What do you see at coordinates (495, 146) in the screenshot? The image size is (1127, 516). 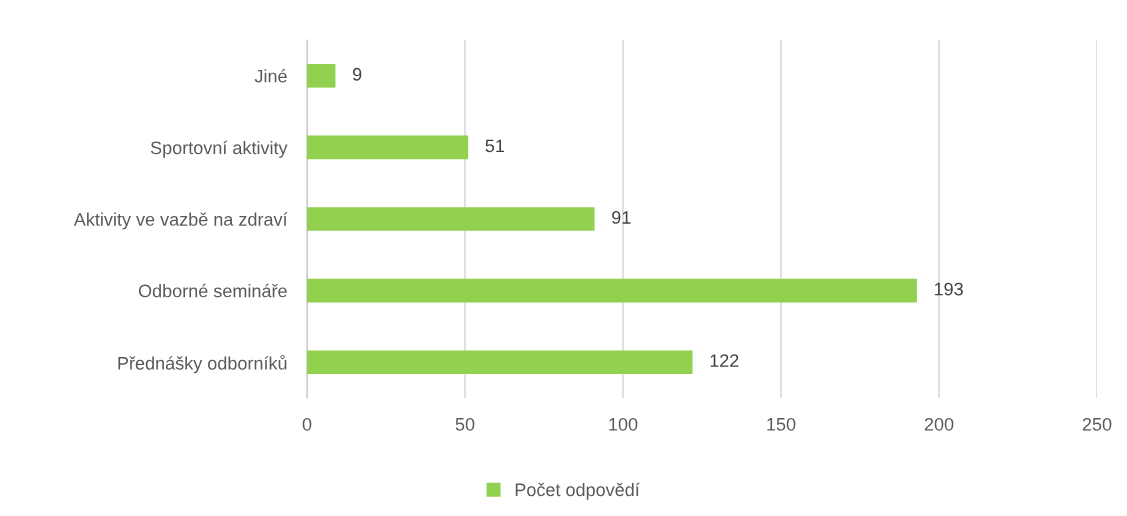 I see `data-label: 51` at bounding box center [495, 146].